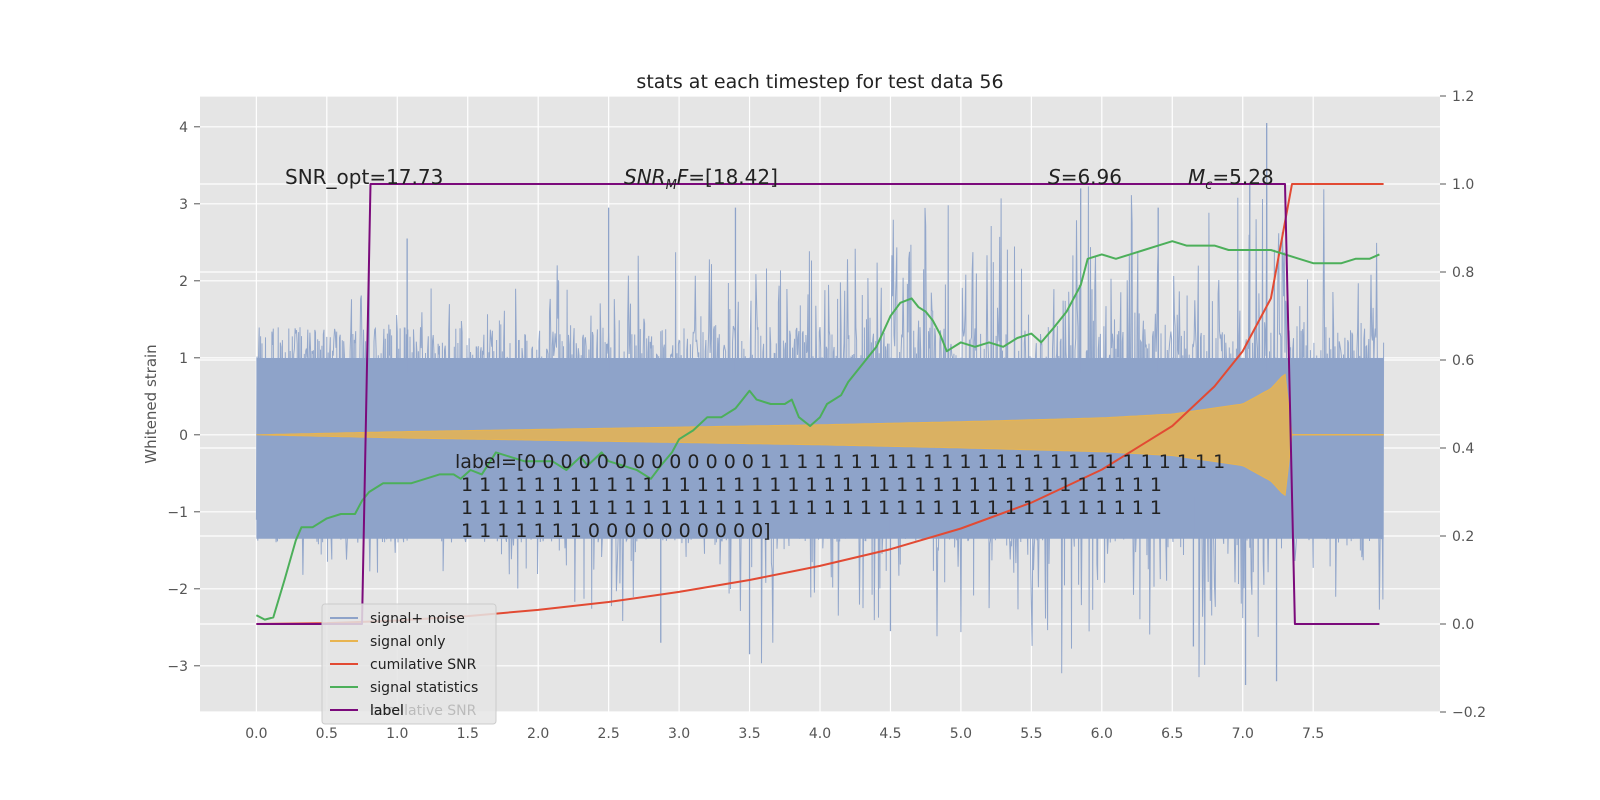 The image size is (1600, 800). What do you see at coordinates (1242, 177) in the screenshot?
I see `mc-value: =5.28` at bounding box center [1242, 177].